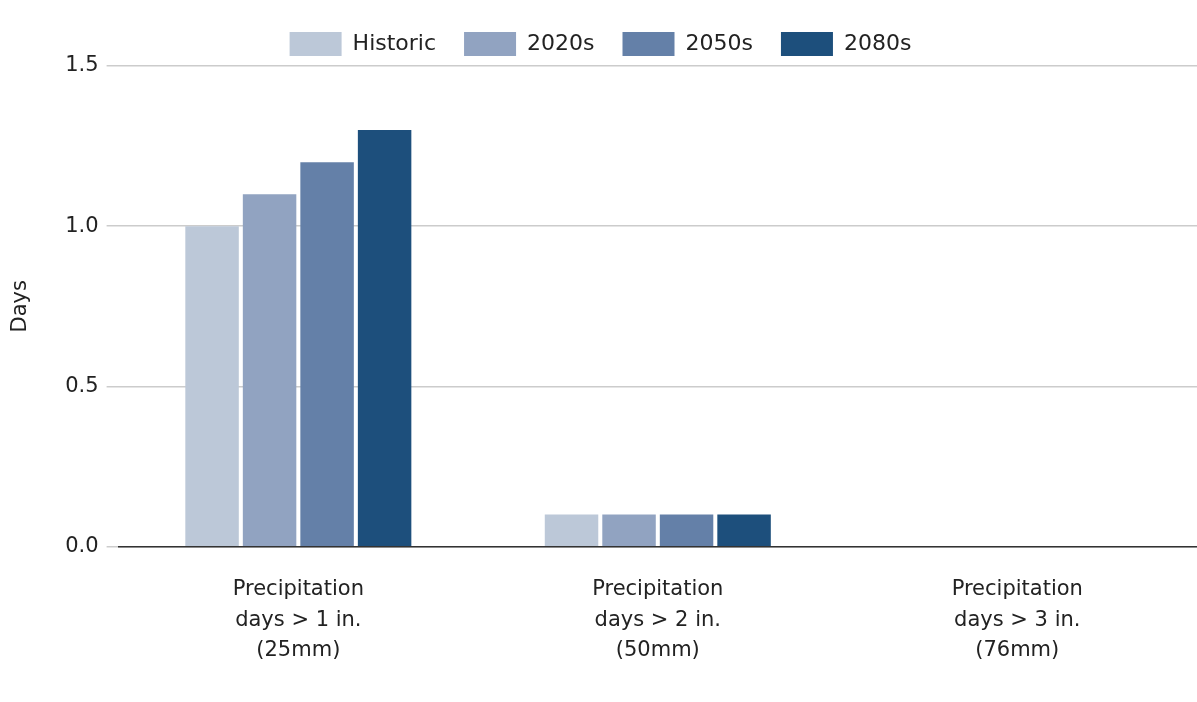 This screenshot has width=1197, height=702. What do you see at coordinates (298, 619) in the screenshot?
I see `x-tick-label: Precipitation days > 1 in. (25mm)` at bounding box center [298, 619].